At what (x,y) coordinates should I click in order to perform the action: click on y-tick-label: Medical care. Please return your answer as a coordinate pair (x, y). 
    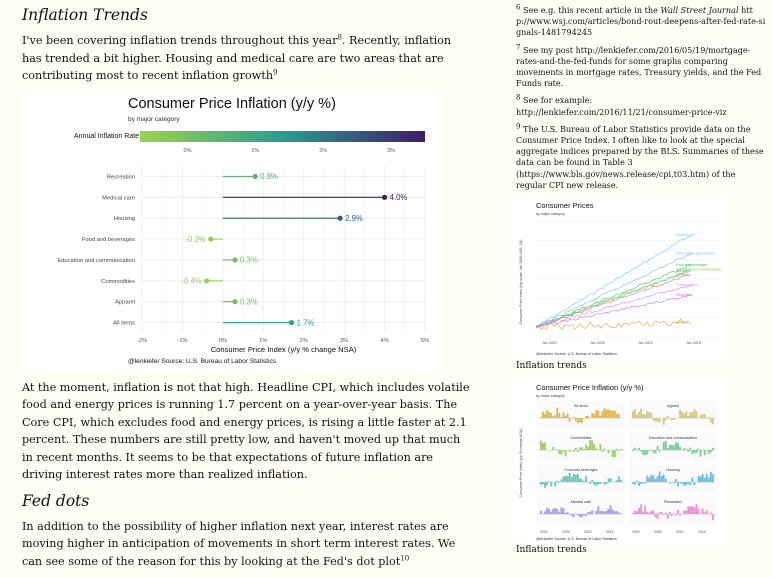
    Looking at the image, I should click on (118, 198).